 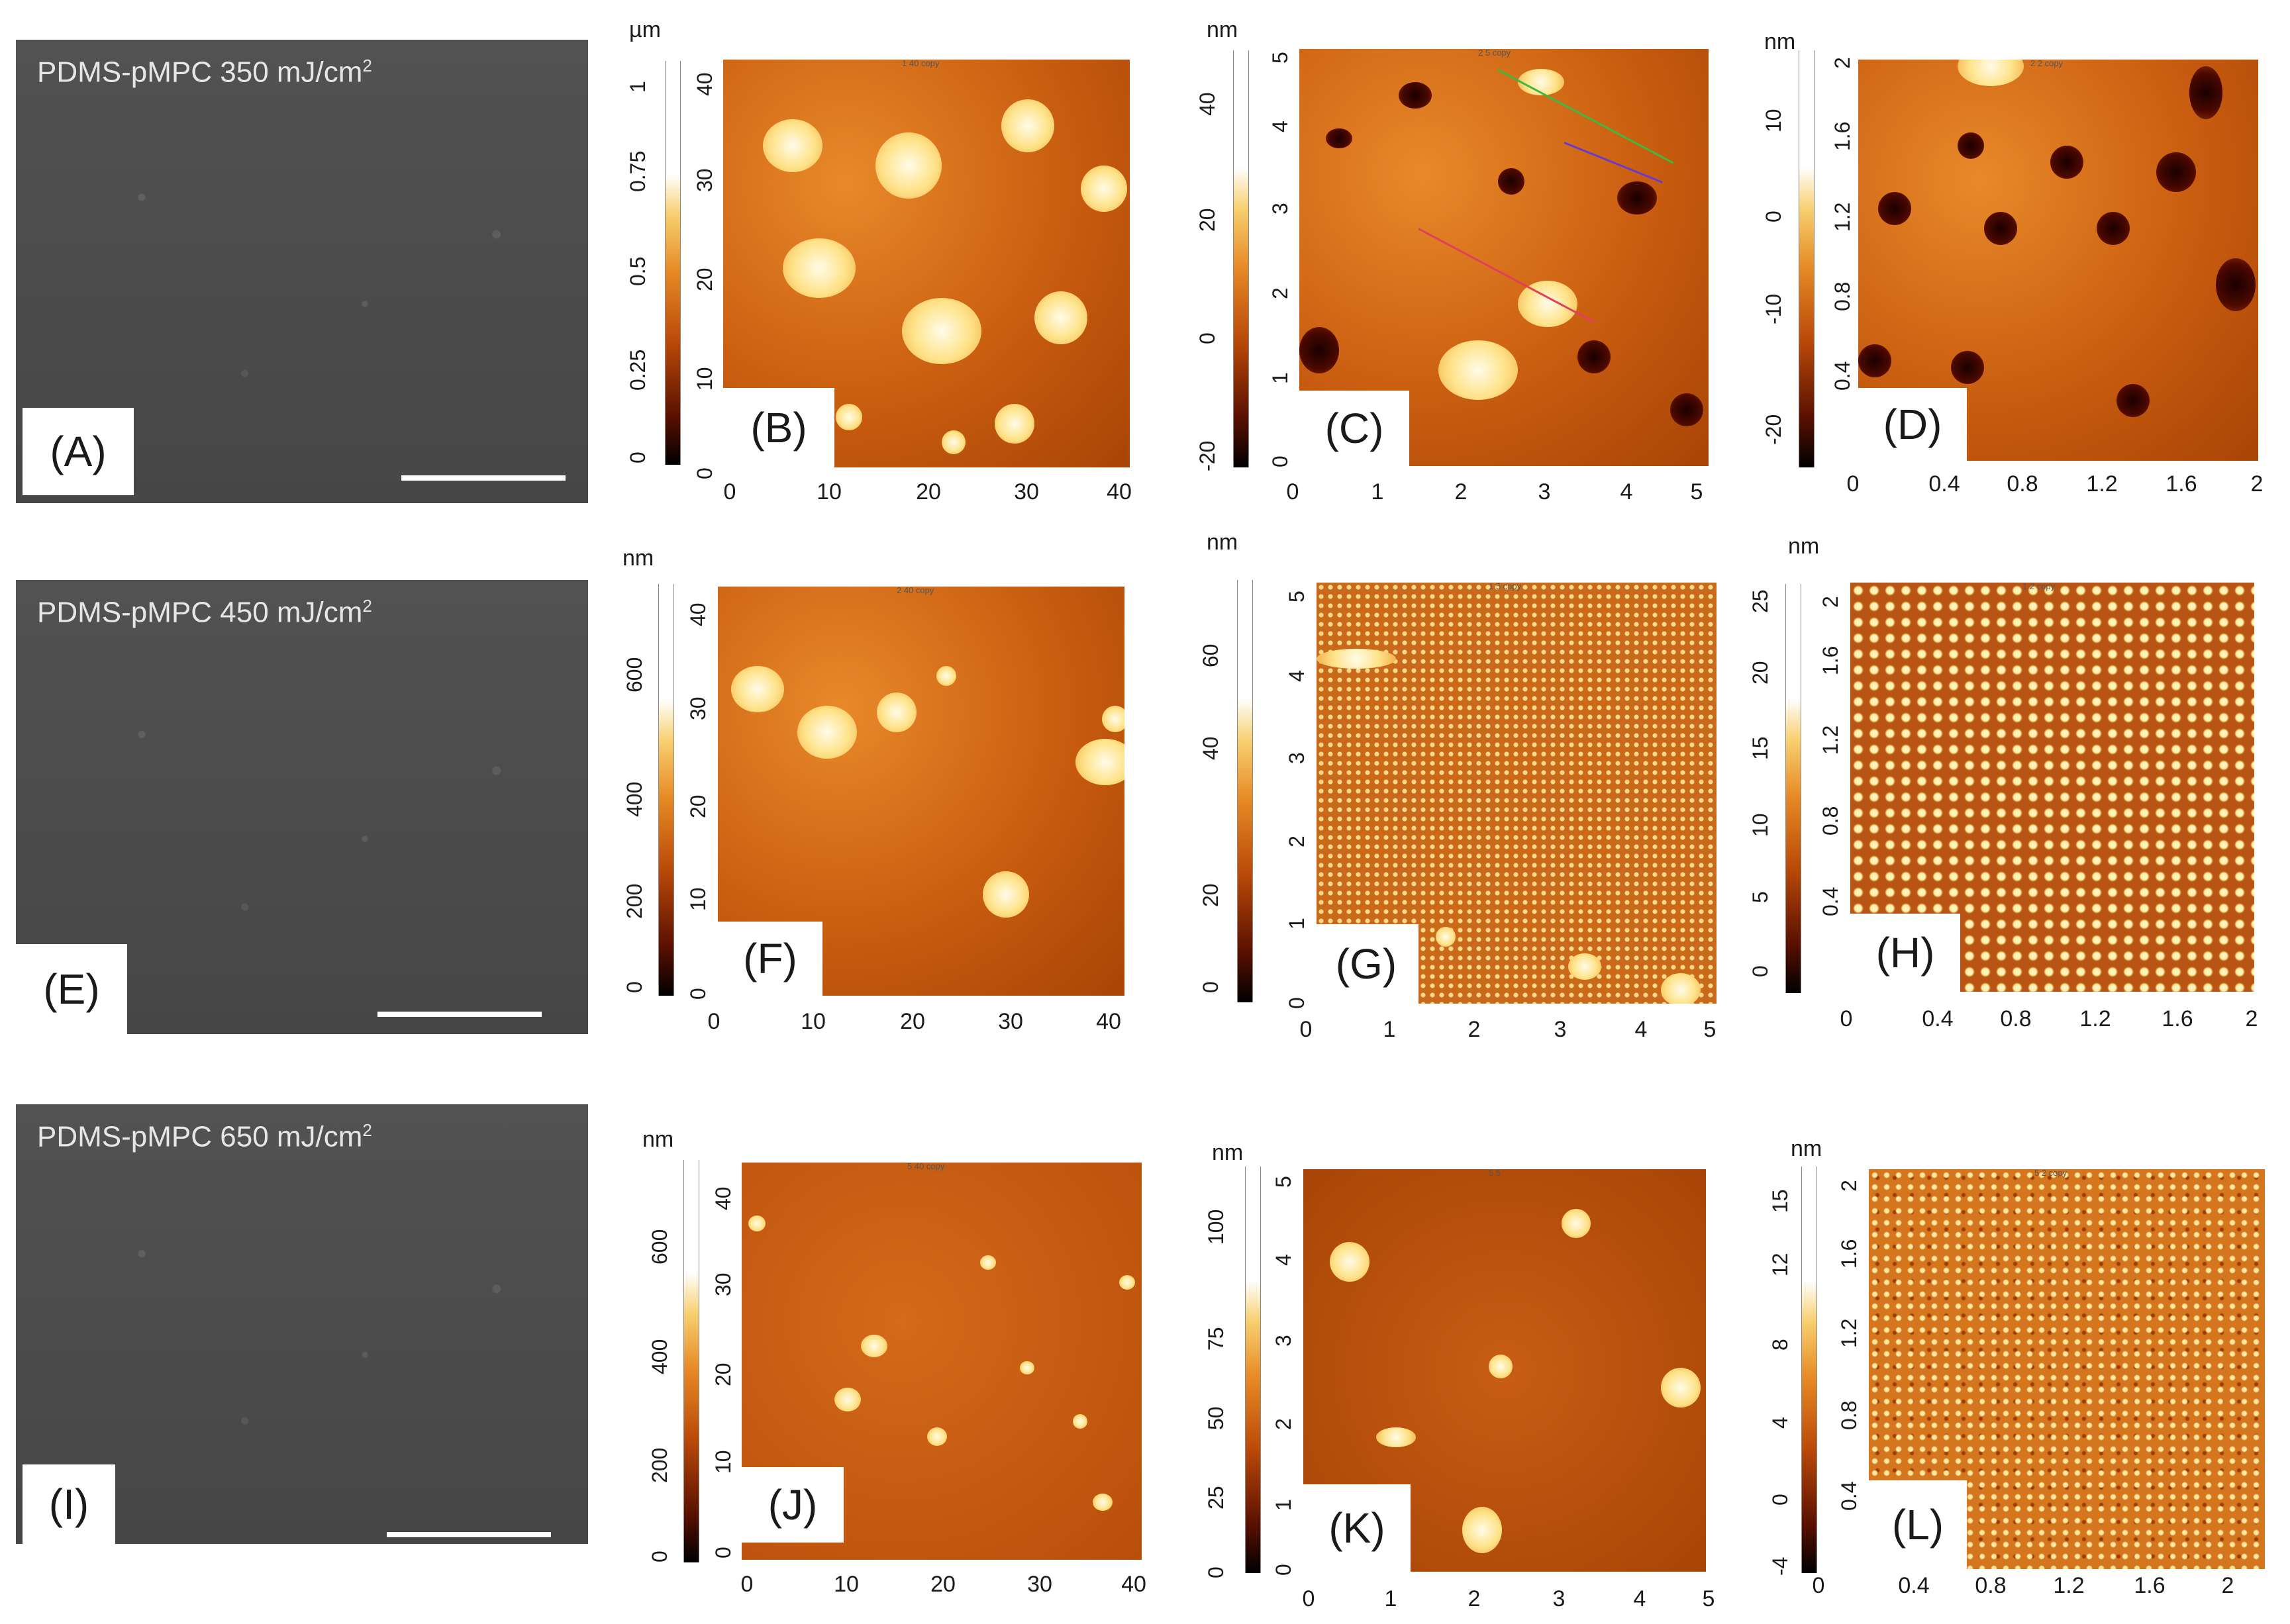 I want to click on image-title: 1 2 copy, so click(x=2039, y=587).